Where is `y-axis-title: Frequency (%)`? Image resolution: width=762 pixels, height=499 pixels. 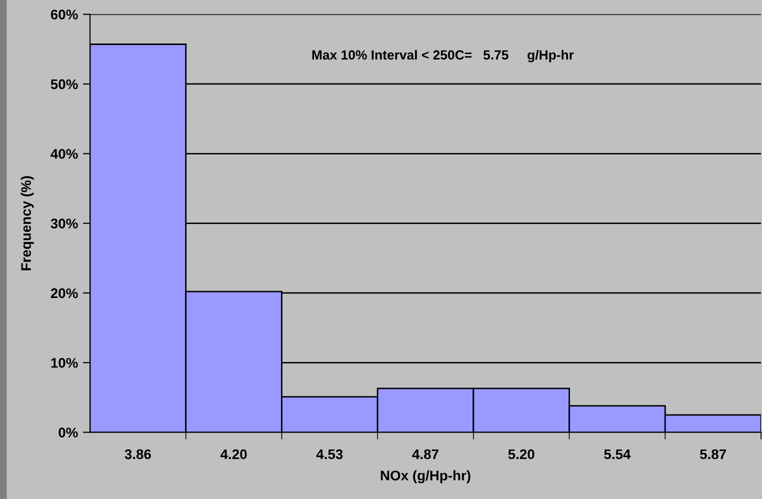 y-axis-title: Frequency (%) is located at coordinates (27, 223).